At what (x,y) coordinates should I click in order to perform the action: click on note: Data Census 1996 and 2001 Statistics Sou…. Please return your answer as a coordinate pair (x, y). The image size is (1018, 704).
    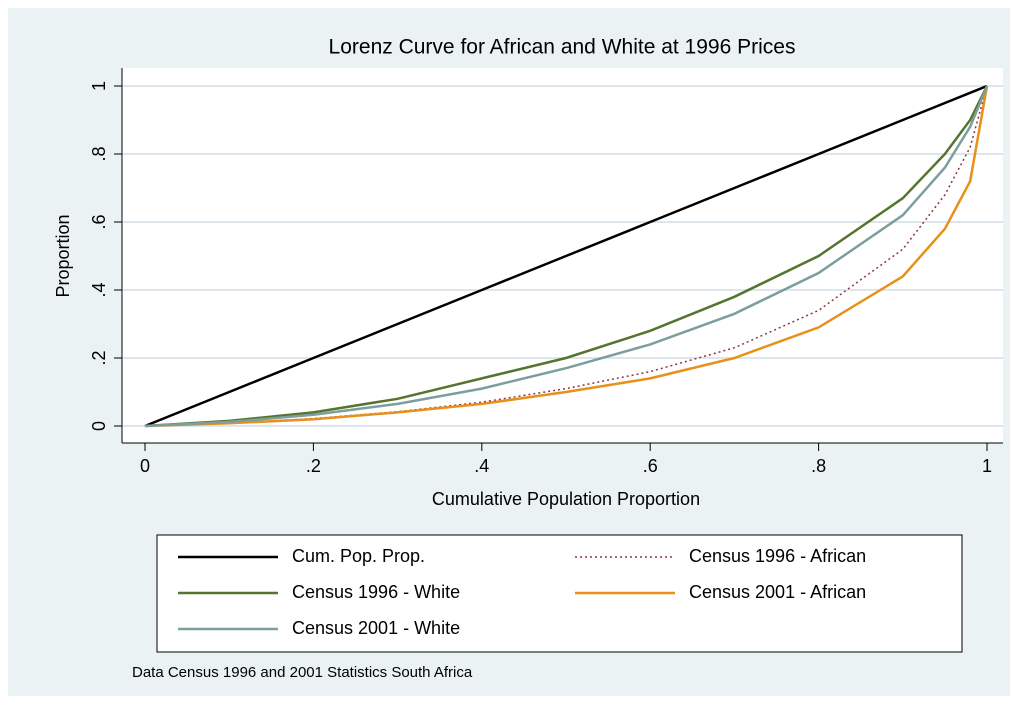
    Looking at the image, I should click on (302, 672).